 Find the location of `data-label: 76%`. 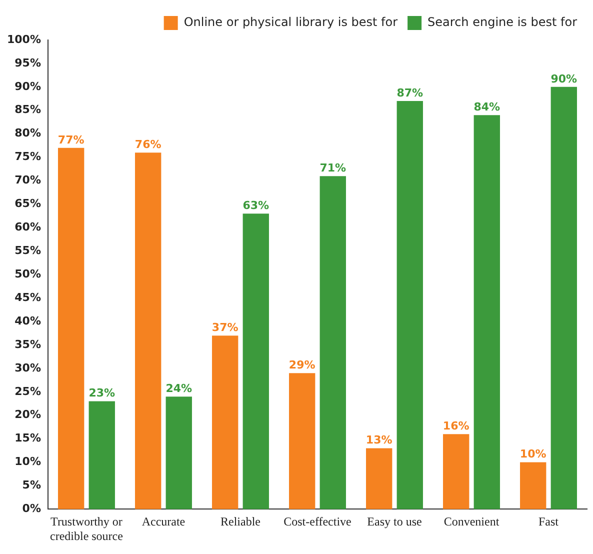

data-label: 76% is located at coordinates (148, 144).